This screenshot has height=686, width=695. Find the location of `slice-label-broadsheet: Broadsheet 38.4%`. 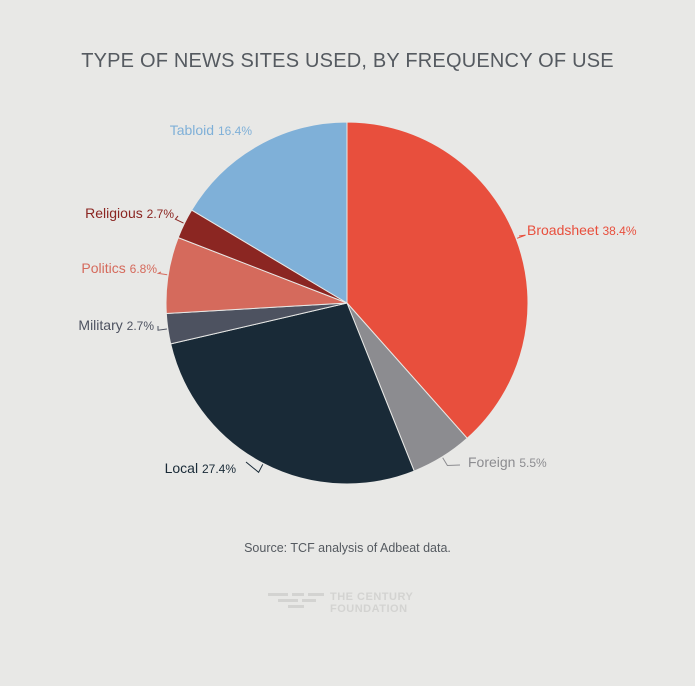

slice-label-broadsheet: Broadsheet 38.4% is located at coordinates (582, 230).